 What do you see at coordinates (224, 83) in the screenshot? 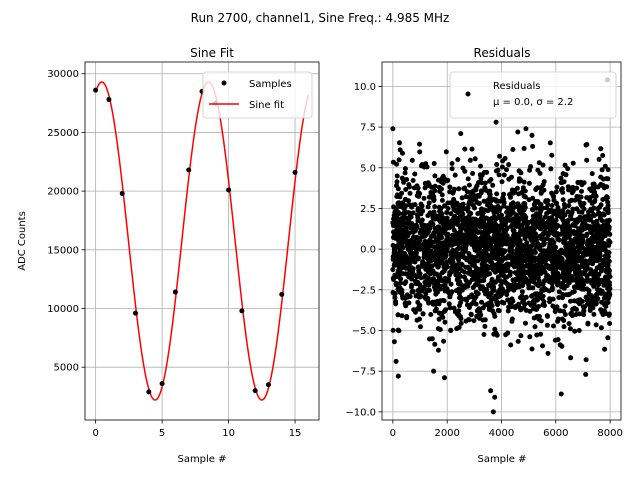
I see `legend-samples-marker` at bounding box center [224, 83].